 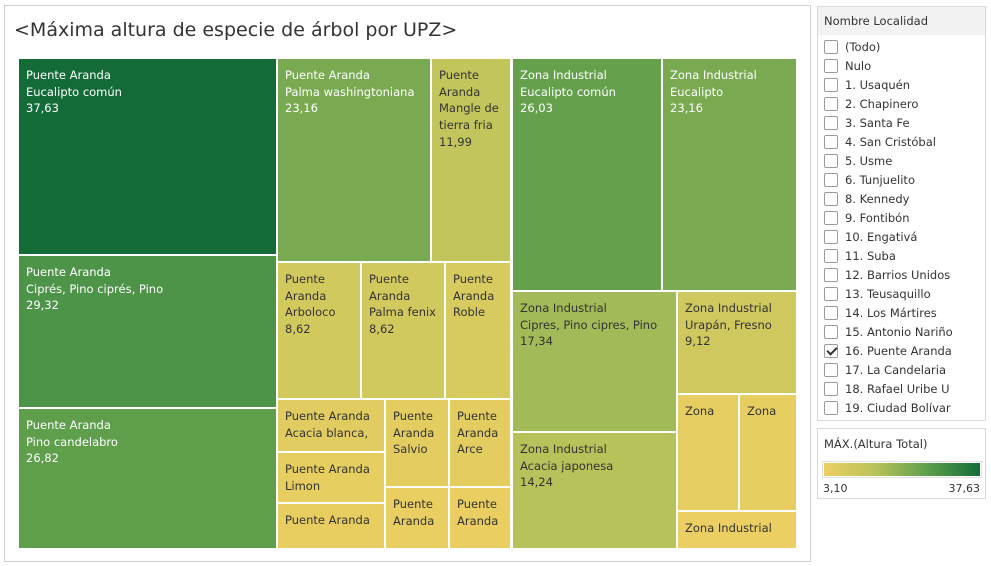 I want to click on filter-item: 2. Chapinero, so click(x=888, y=103).